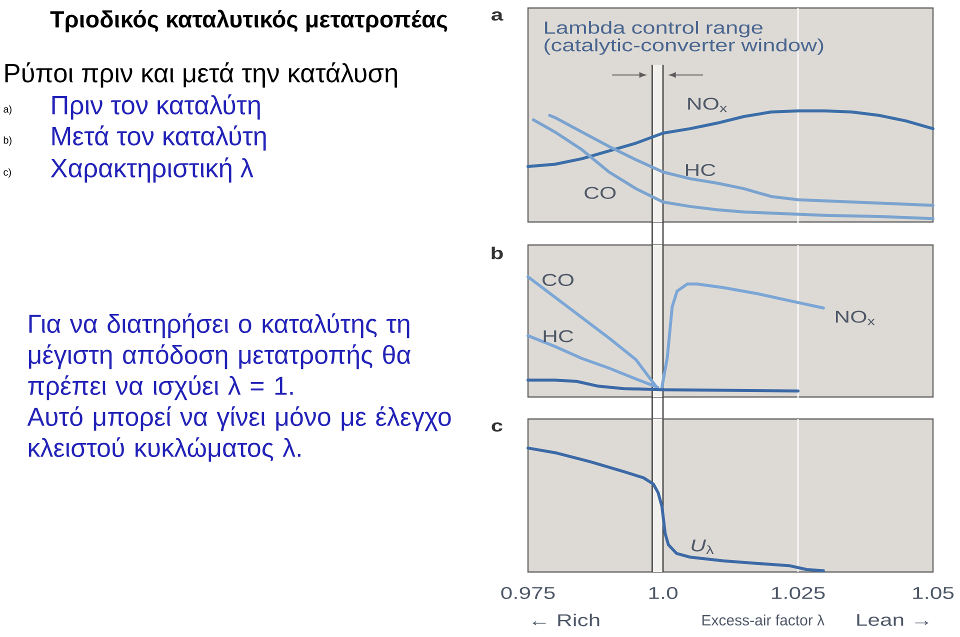  What do you see at coordinates (892, 620) in the screenshot?
I see `text: Lean →` at bounding box center [892, 620].